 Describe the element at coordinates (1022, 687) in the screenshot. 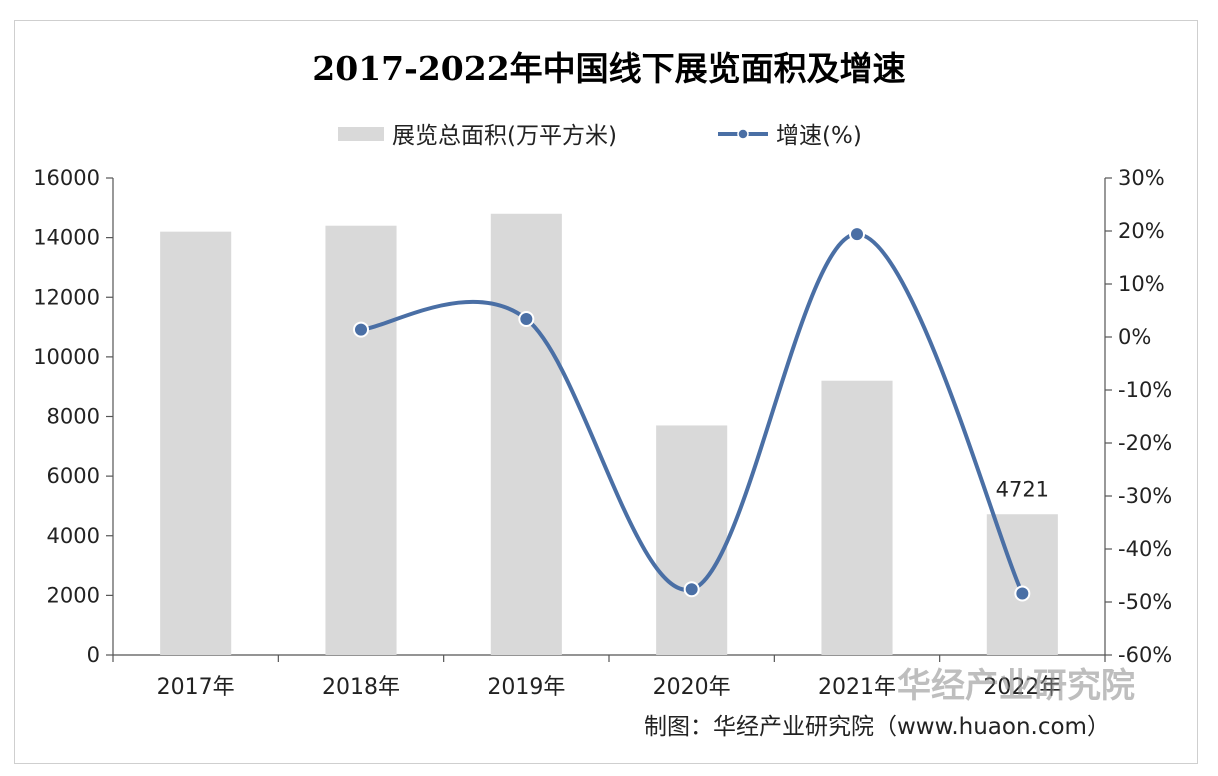

I see `x-tick-label: 2022年` at that location.